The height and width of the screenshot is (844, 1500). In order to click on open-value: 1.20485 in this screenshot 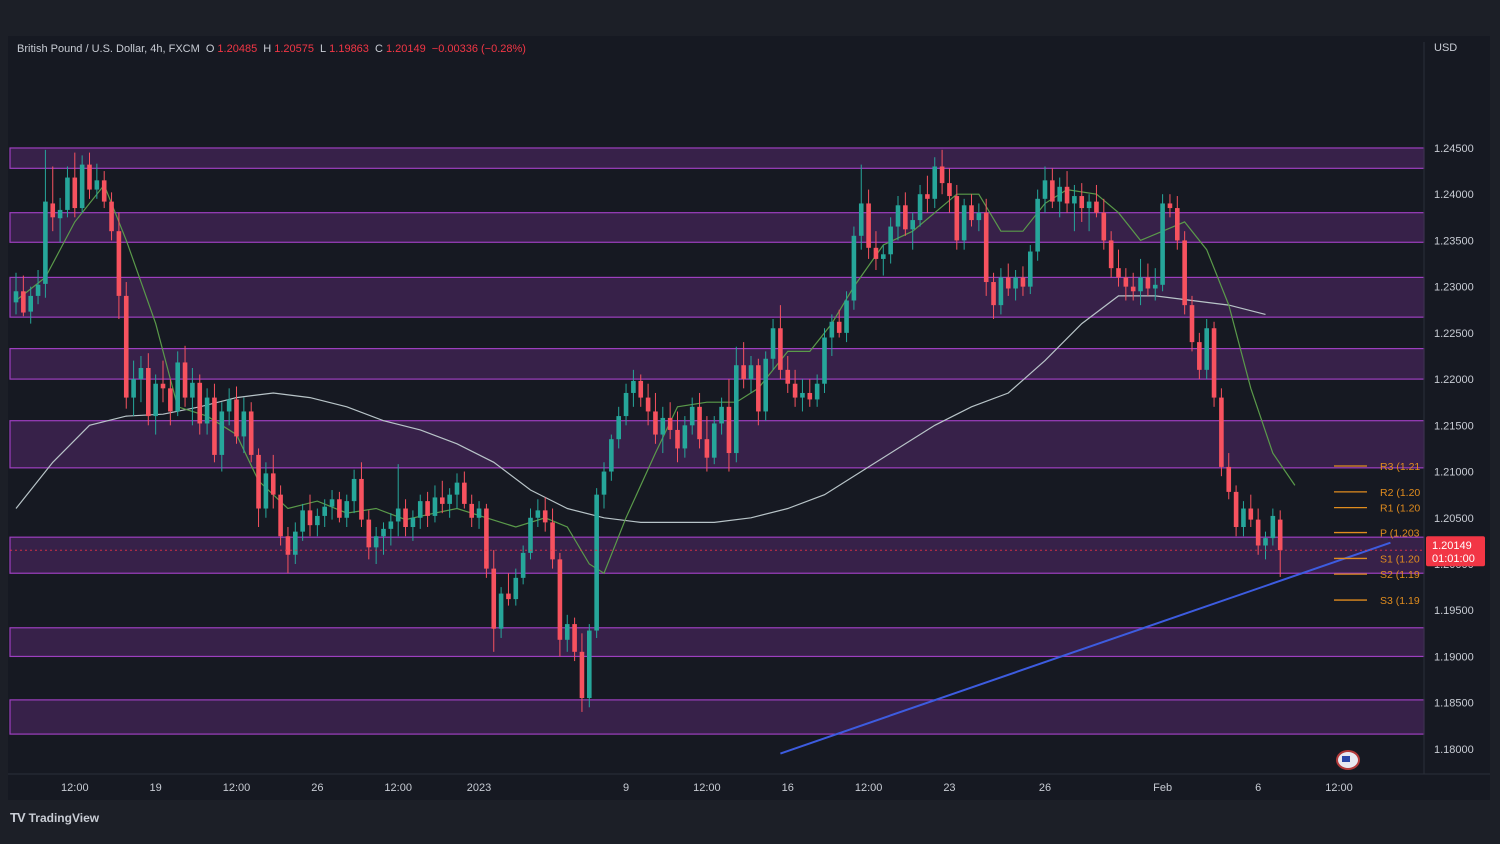, I will do `click(237, 49)`.